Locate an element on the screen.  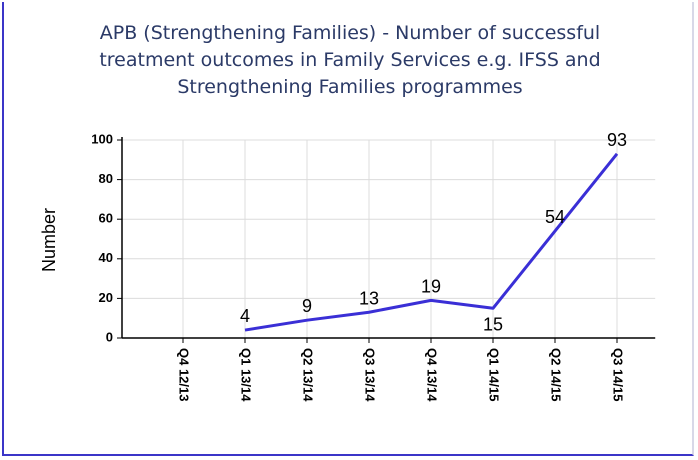
data-label: 9 is located at coordinates (307, 306).